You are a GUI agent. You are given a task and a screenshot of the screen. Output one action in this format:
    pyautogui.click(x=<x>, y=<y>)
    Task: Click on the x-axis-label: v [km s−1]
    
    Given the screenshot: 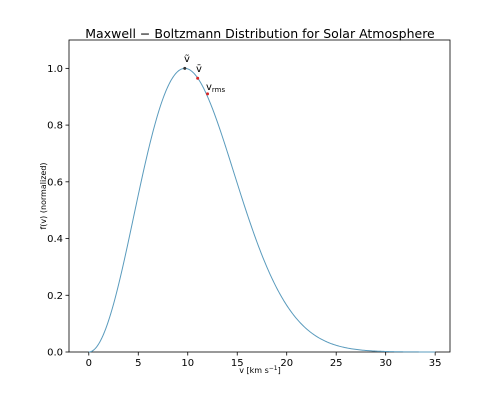 What is the action you would take?
    pyautogui.click(x=260, y=370)
    